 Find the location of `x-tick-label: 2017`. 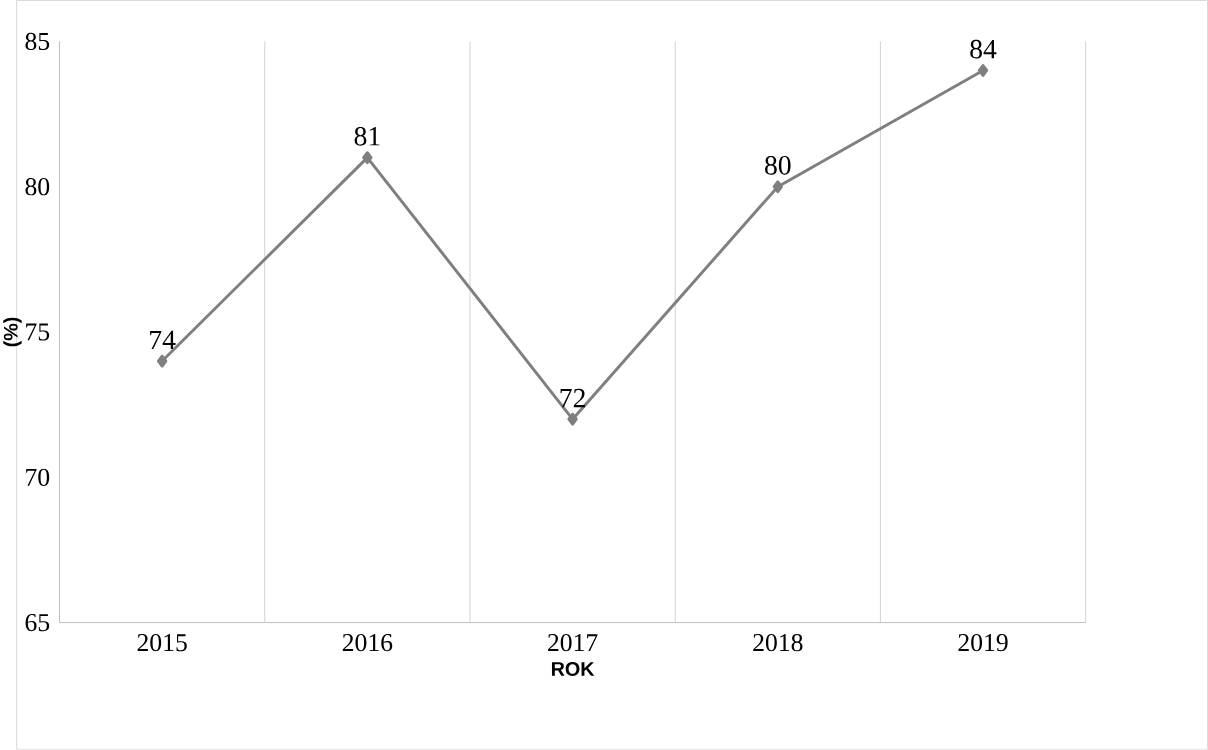

x-tick-label: 2017 is located at coordinates (573, 643).